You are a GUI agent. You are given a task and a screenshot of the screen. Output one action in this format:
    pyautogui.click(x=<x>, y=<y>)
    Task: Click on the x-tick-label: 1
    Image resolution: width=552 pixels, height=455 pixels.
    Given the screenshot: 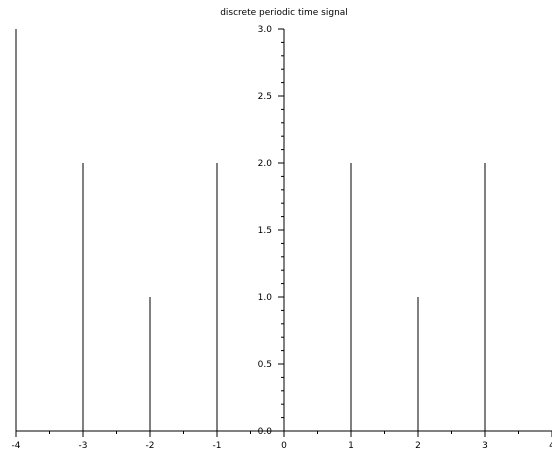 What is the action you would take?
    pyautogui.click(x=351, y=446)
    